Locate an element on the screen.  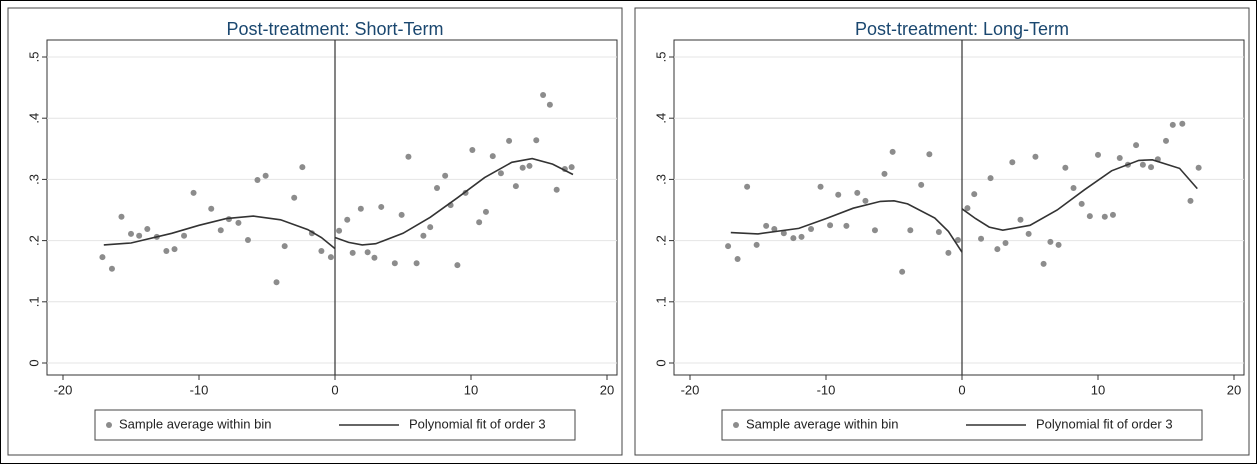
legend-box is located at coordinates (962, 425).